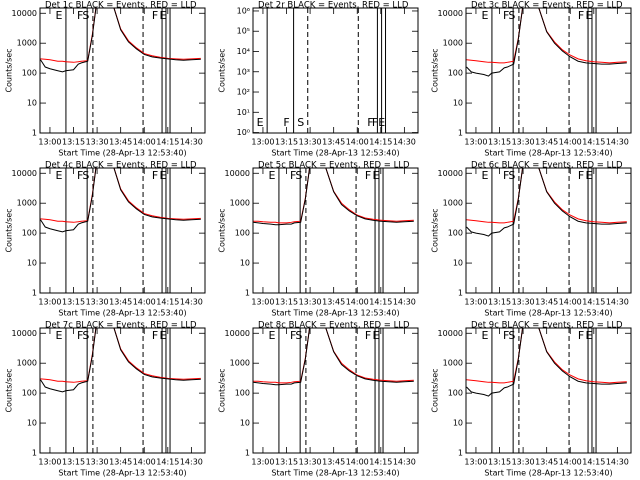  What do you see at coordinates (121, 326) in the screenshot?
I see `chart-title: Det 7c BLACK = Events, RED = LLD` at bounding box center [121, 326].